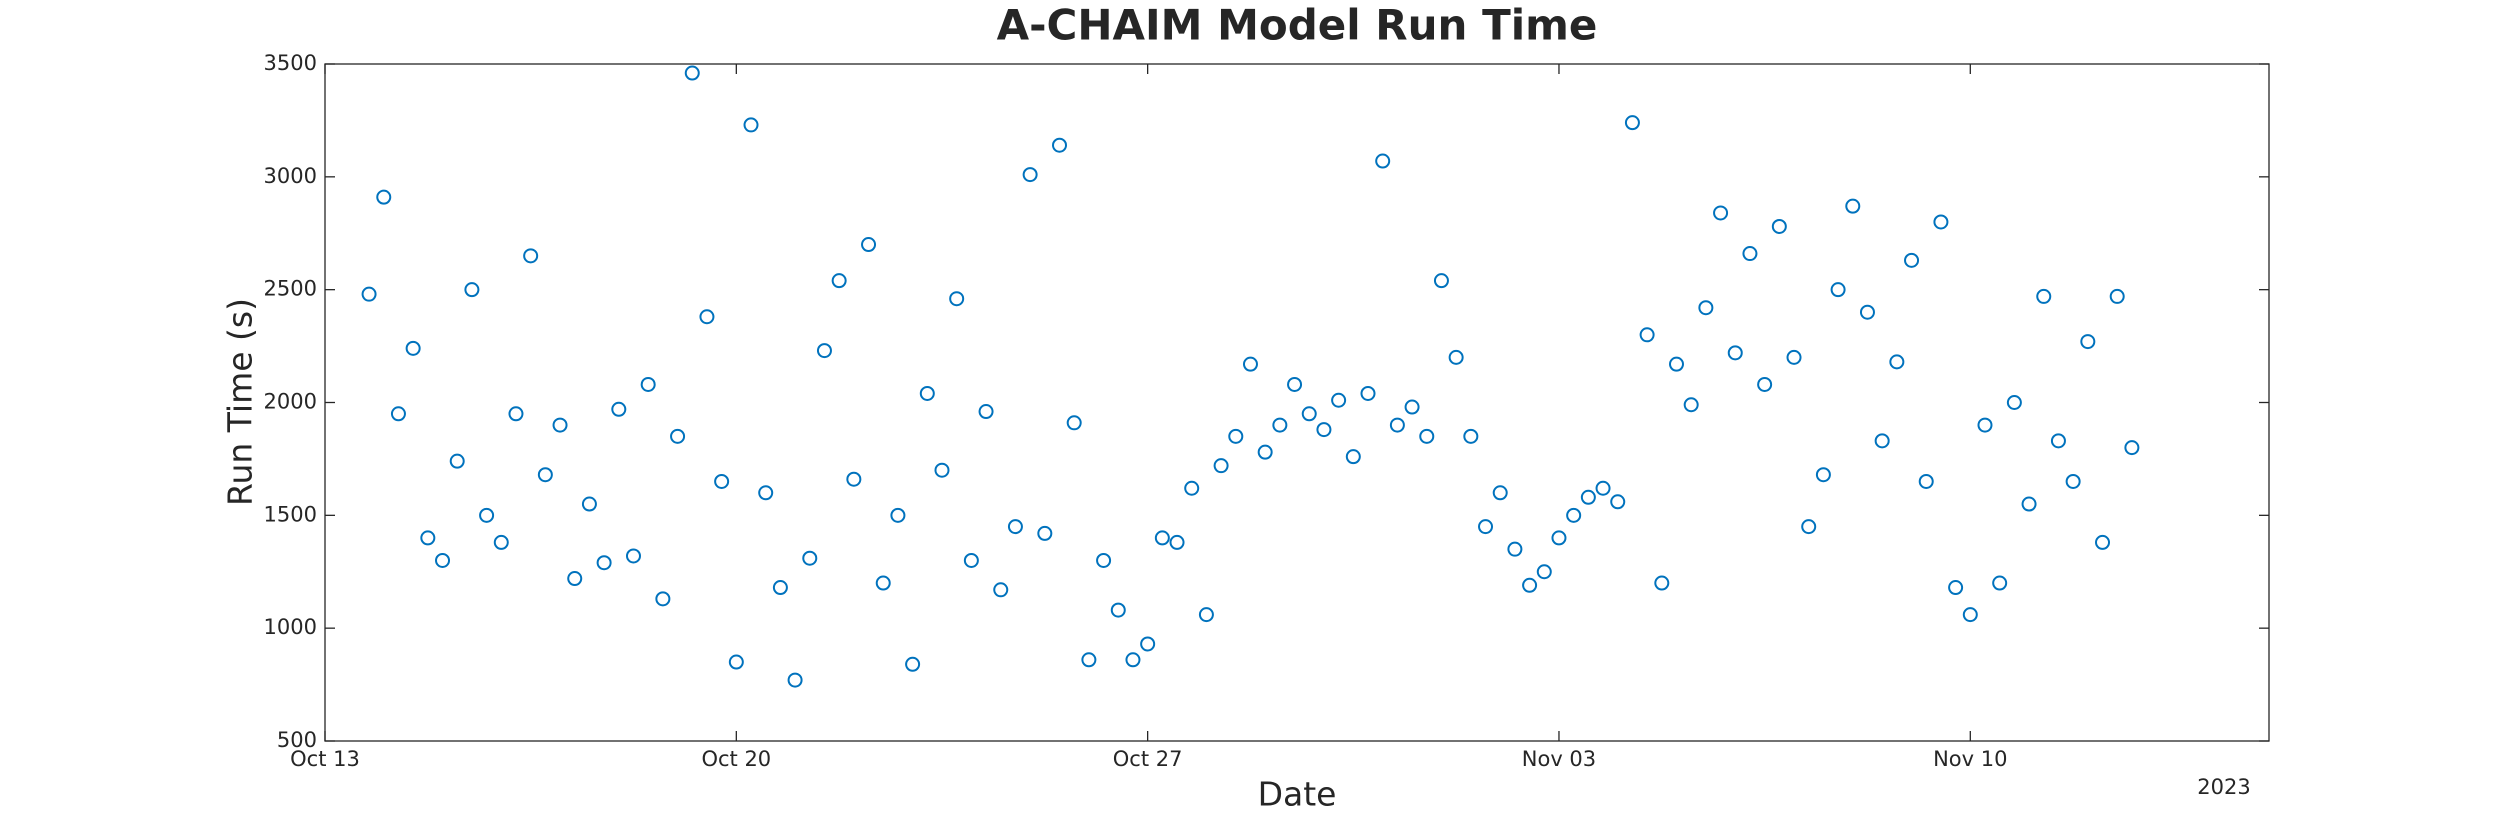  What do you see at coordinates (1970, 759) in the screenshot?
I see `x-tick-label: Nov 10` at bounding box center [1970, 759].